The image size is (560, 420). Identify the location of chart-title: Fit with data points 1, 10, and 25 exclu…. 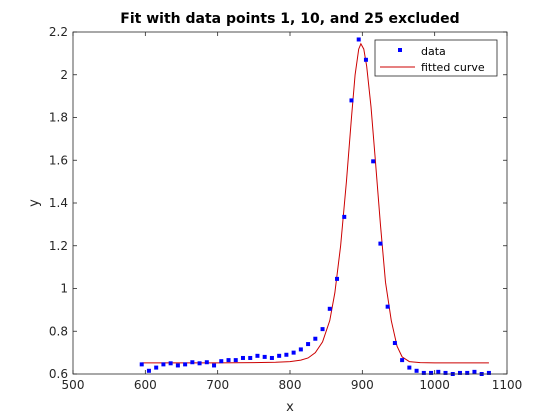
(289, 19).